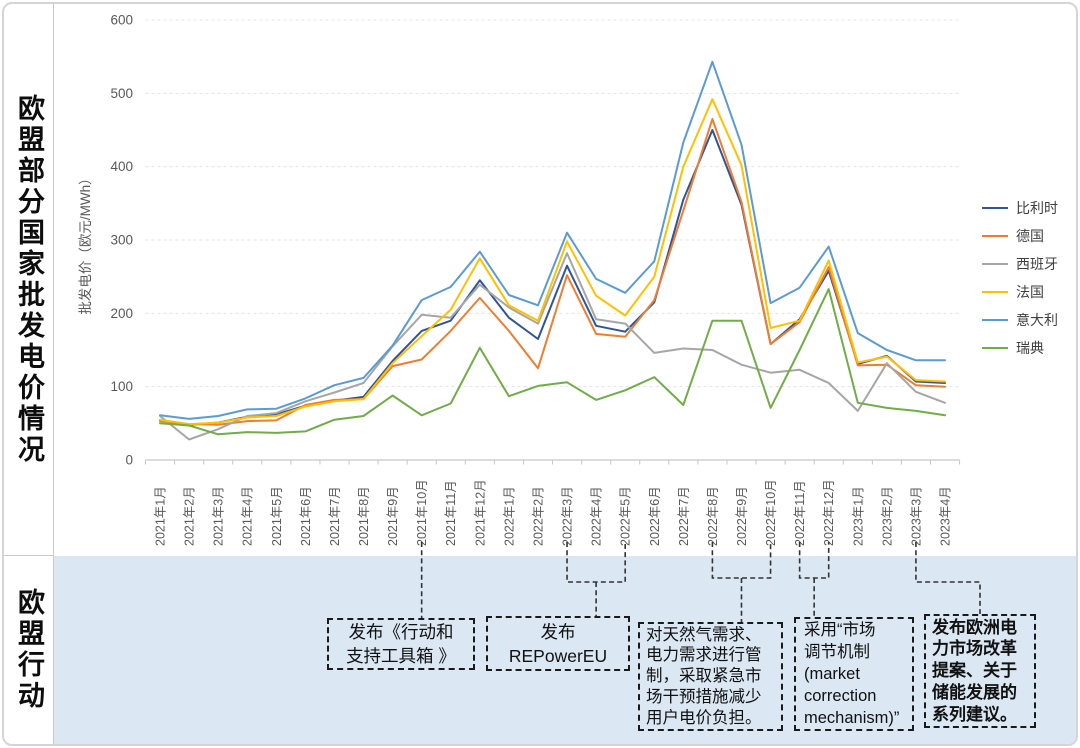 The height and width of the screenshot is (748, 1080). What do you see at coordinates (626, 516) in the screenshot?
I see `x-axis-label: 2022年5月` at bounding box center [626, 516].